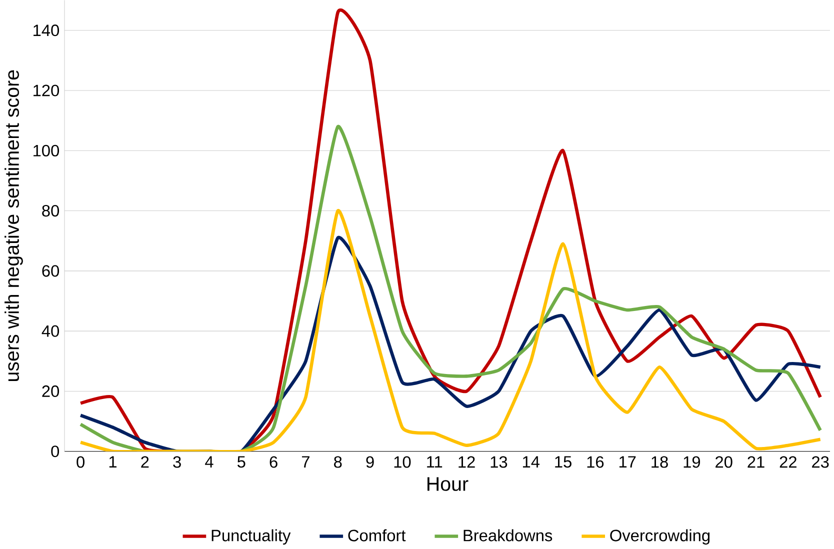 The image size is (834, 549). What do you see at coordinates (370, 462) in the screenshot?
I see `x-tick-label: 9` at bounding box center [370, 462].